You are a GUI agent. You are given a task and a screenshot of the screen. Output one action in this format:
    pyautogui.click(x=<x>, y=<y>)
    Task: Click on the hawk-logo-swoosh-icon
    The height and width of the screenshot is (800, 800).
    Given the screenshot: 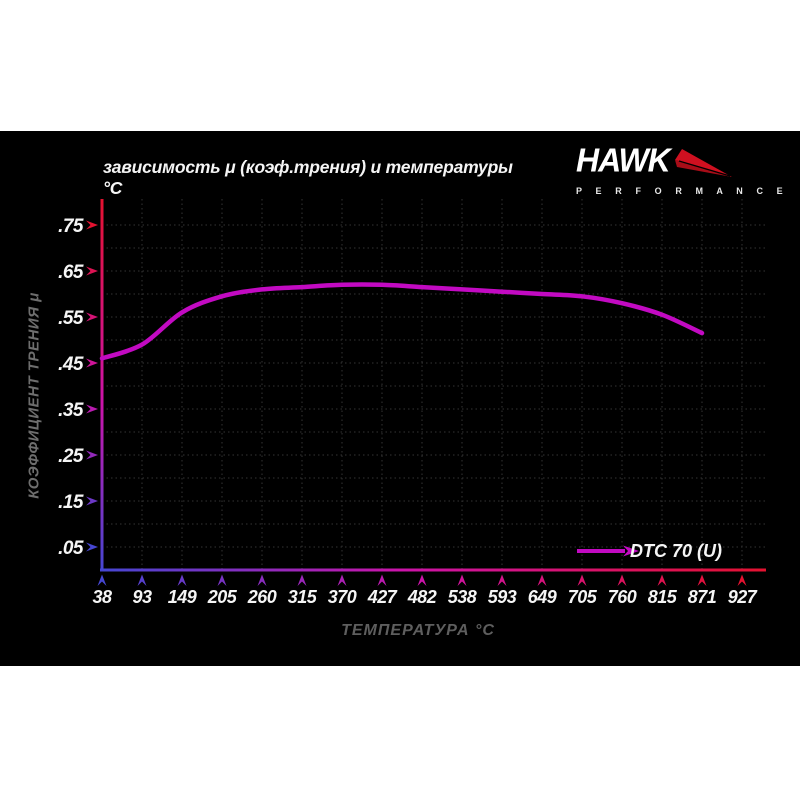 What is the action you would take?
    pyautogui.click(x=703, y=163)
    